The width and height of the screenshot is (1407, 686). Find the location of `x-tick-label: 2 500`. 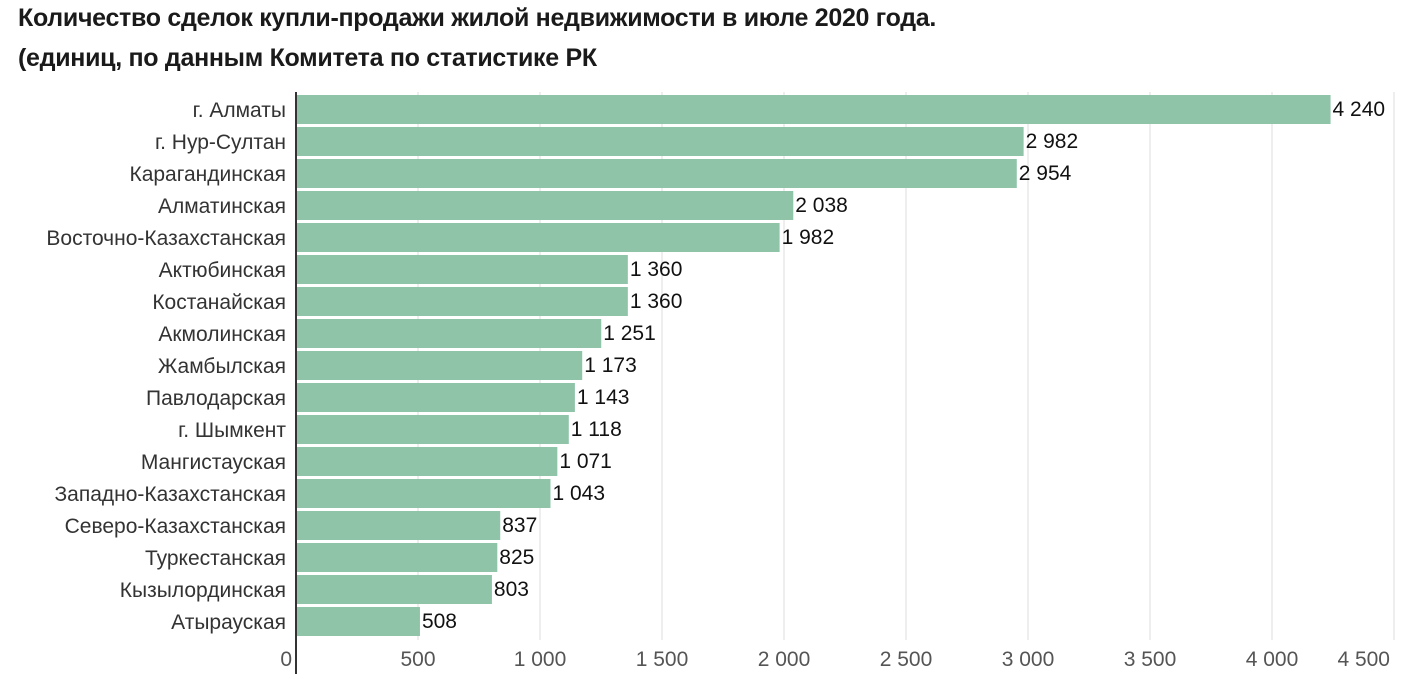

x-tick-label: 2 500 is located at coordinates (906, 659).